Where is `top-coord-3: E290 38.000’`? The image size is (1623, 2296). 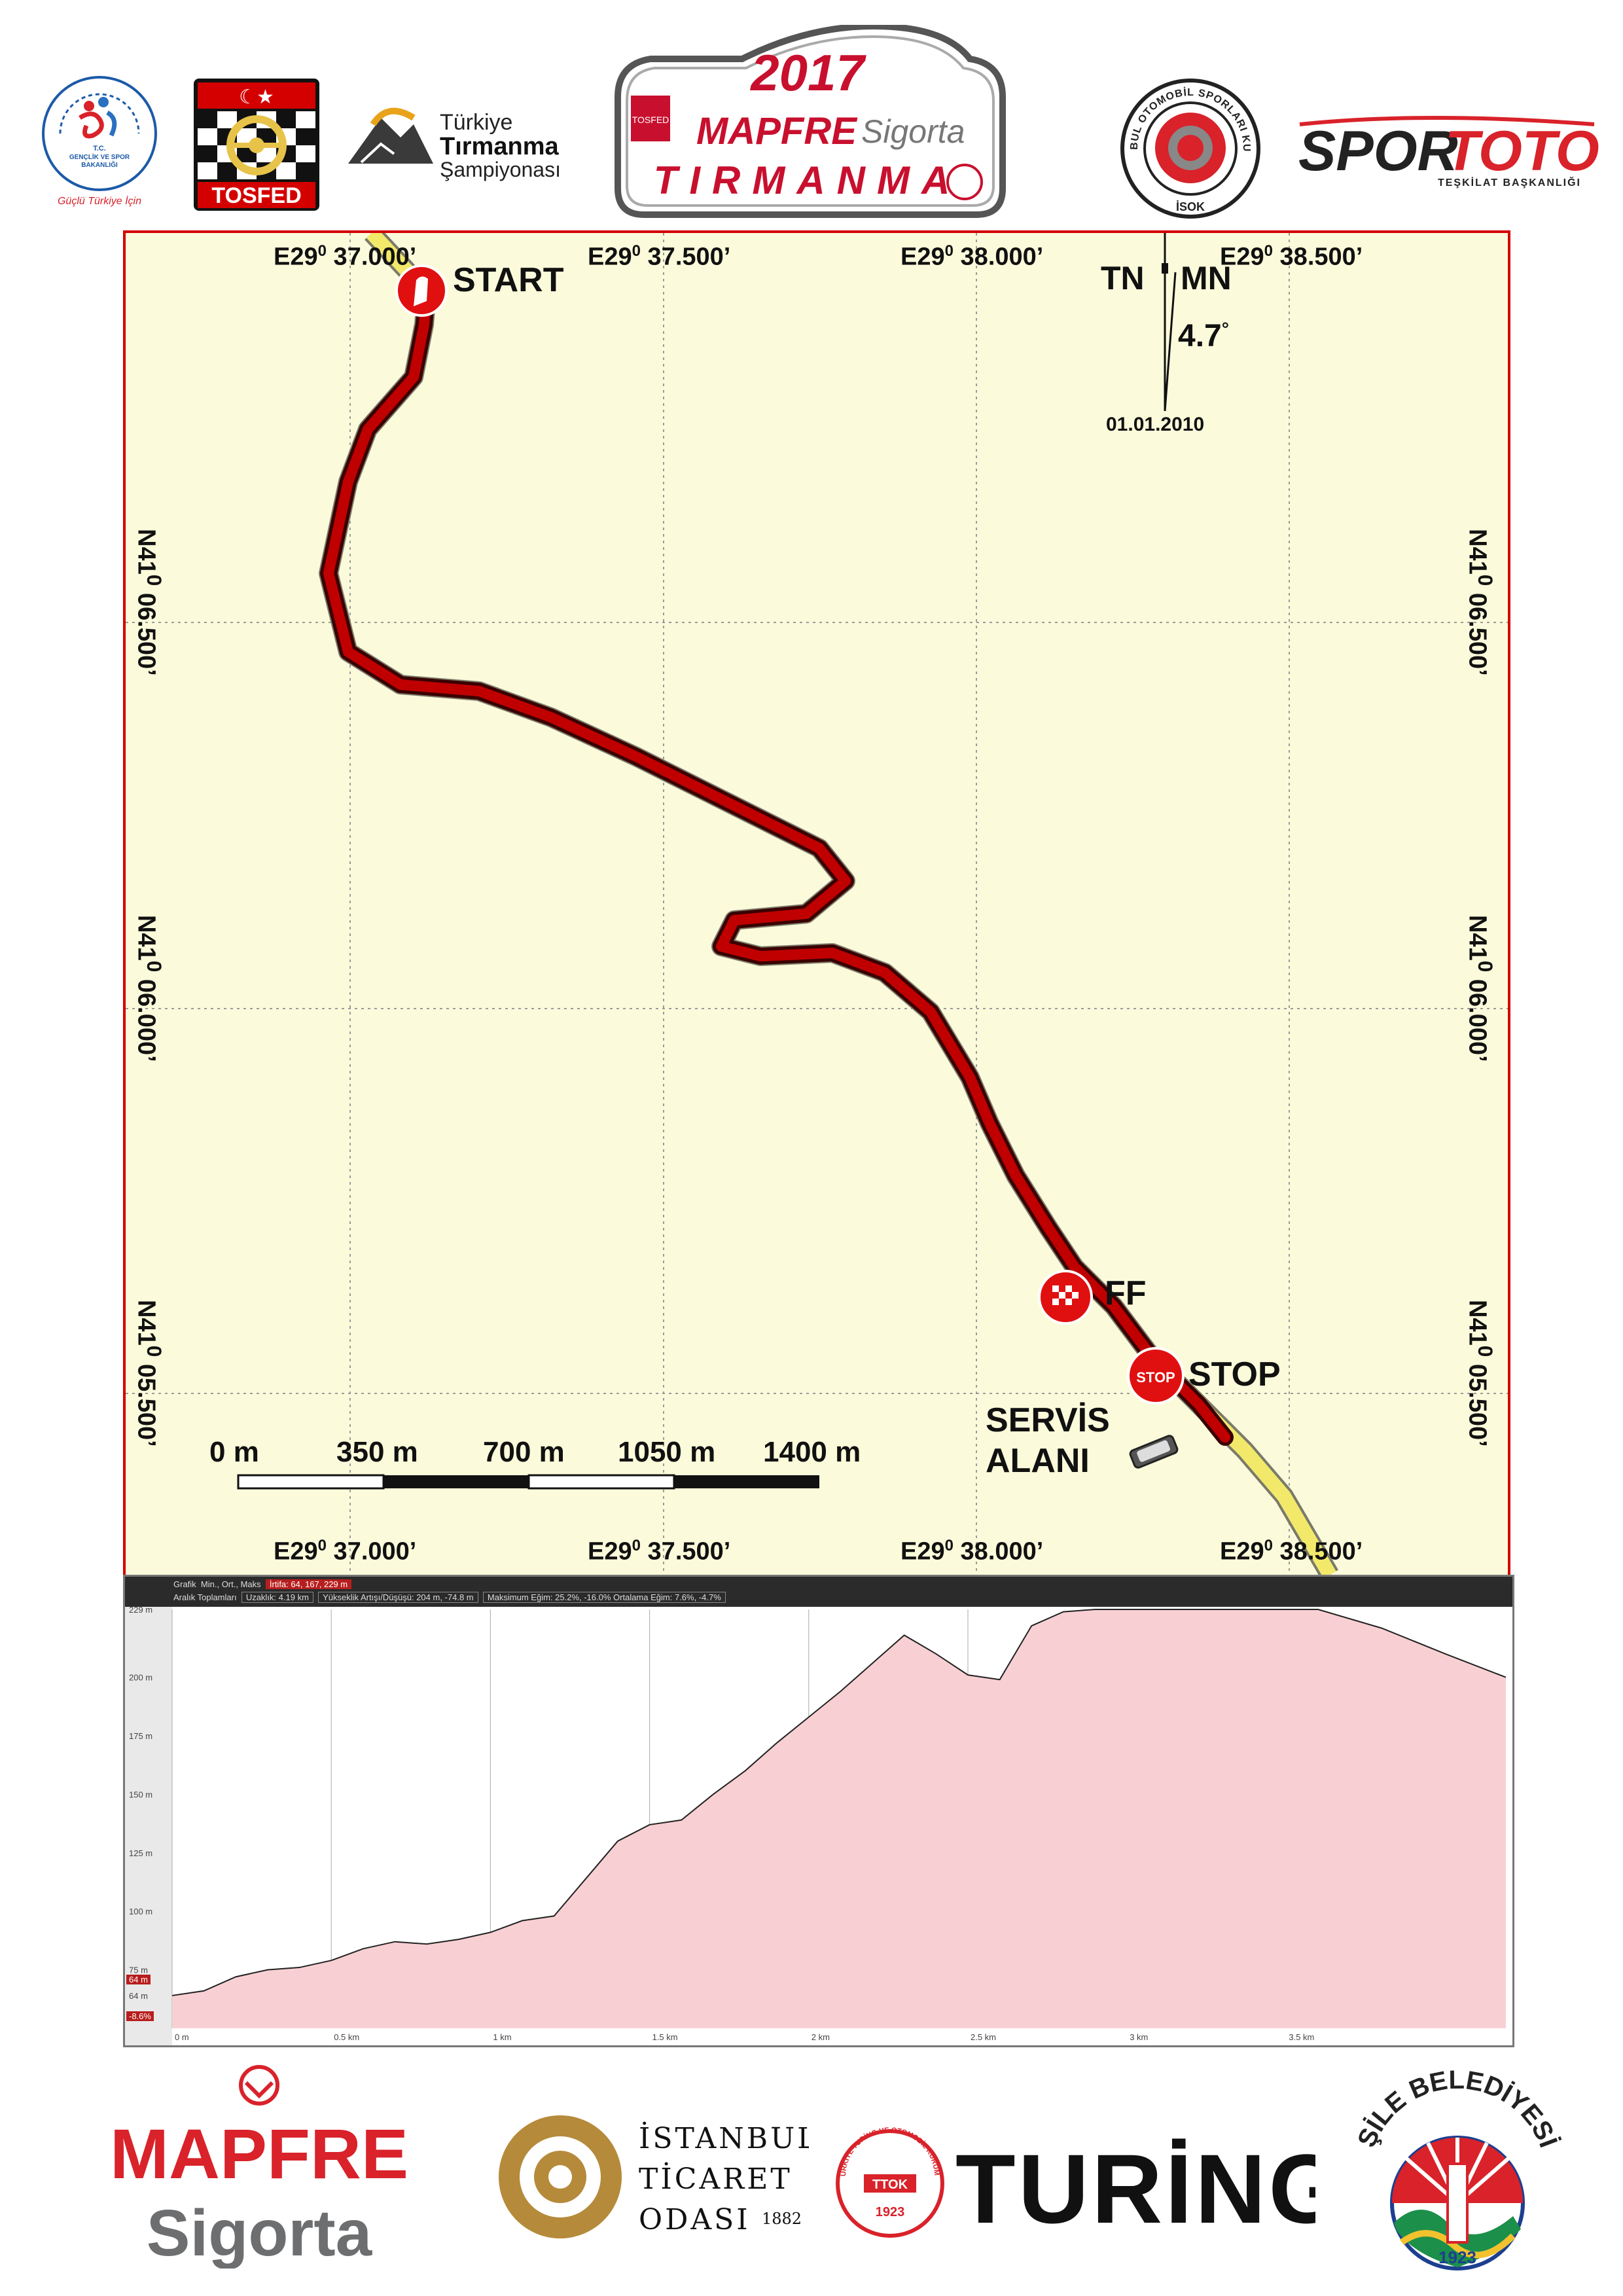 top-coord-3: E290 38.000’ is located at coordinates (972, 256).